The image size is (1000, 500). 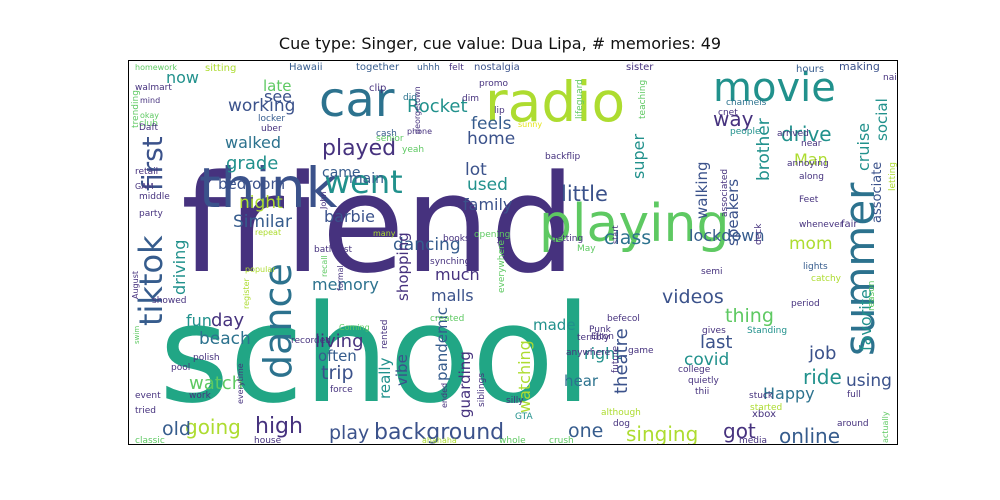 I want to click on word-gam: GAM, so click(x=144, y=186).